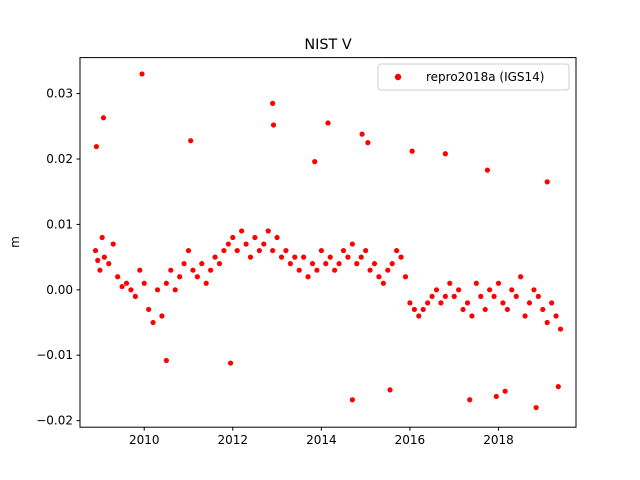 The width and height of the screenshot is (640, 480). I want to click on x-tick-label: 2012, so click(233, 440).